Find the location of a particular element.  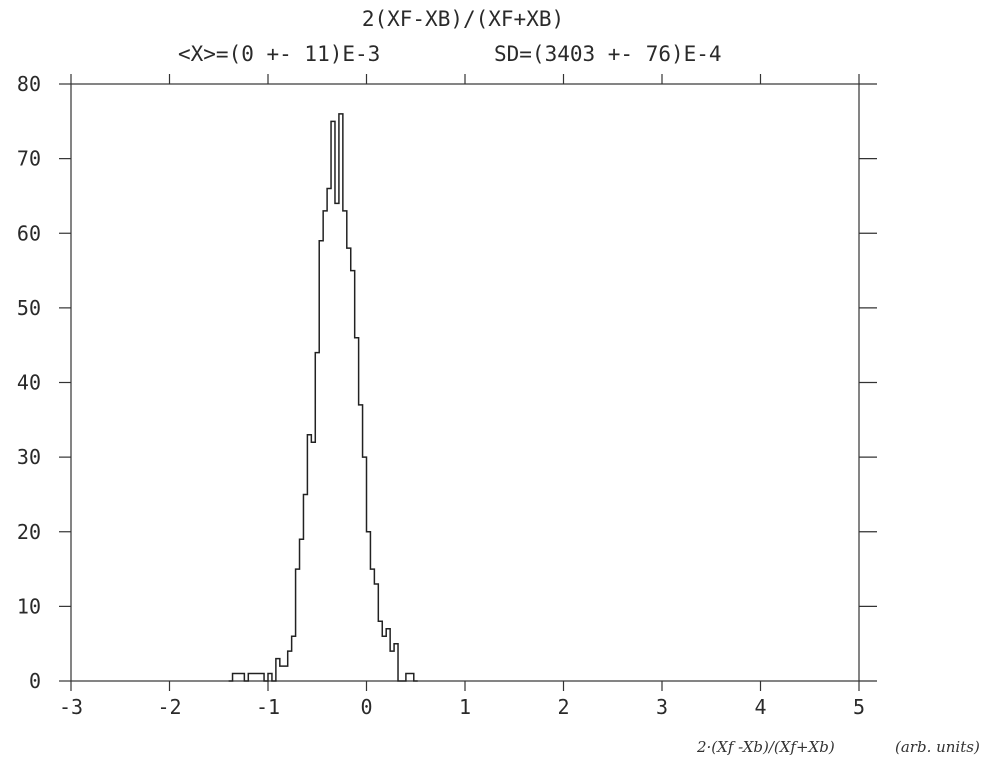

x-axis-label: 2·(Xf -Xb)/(Xf+Xb) is located at coordinates (765, 747).